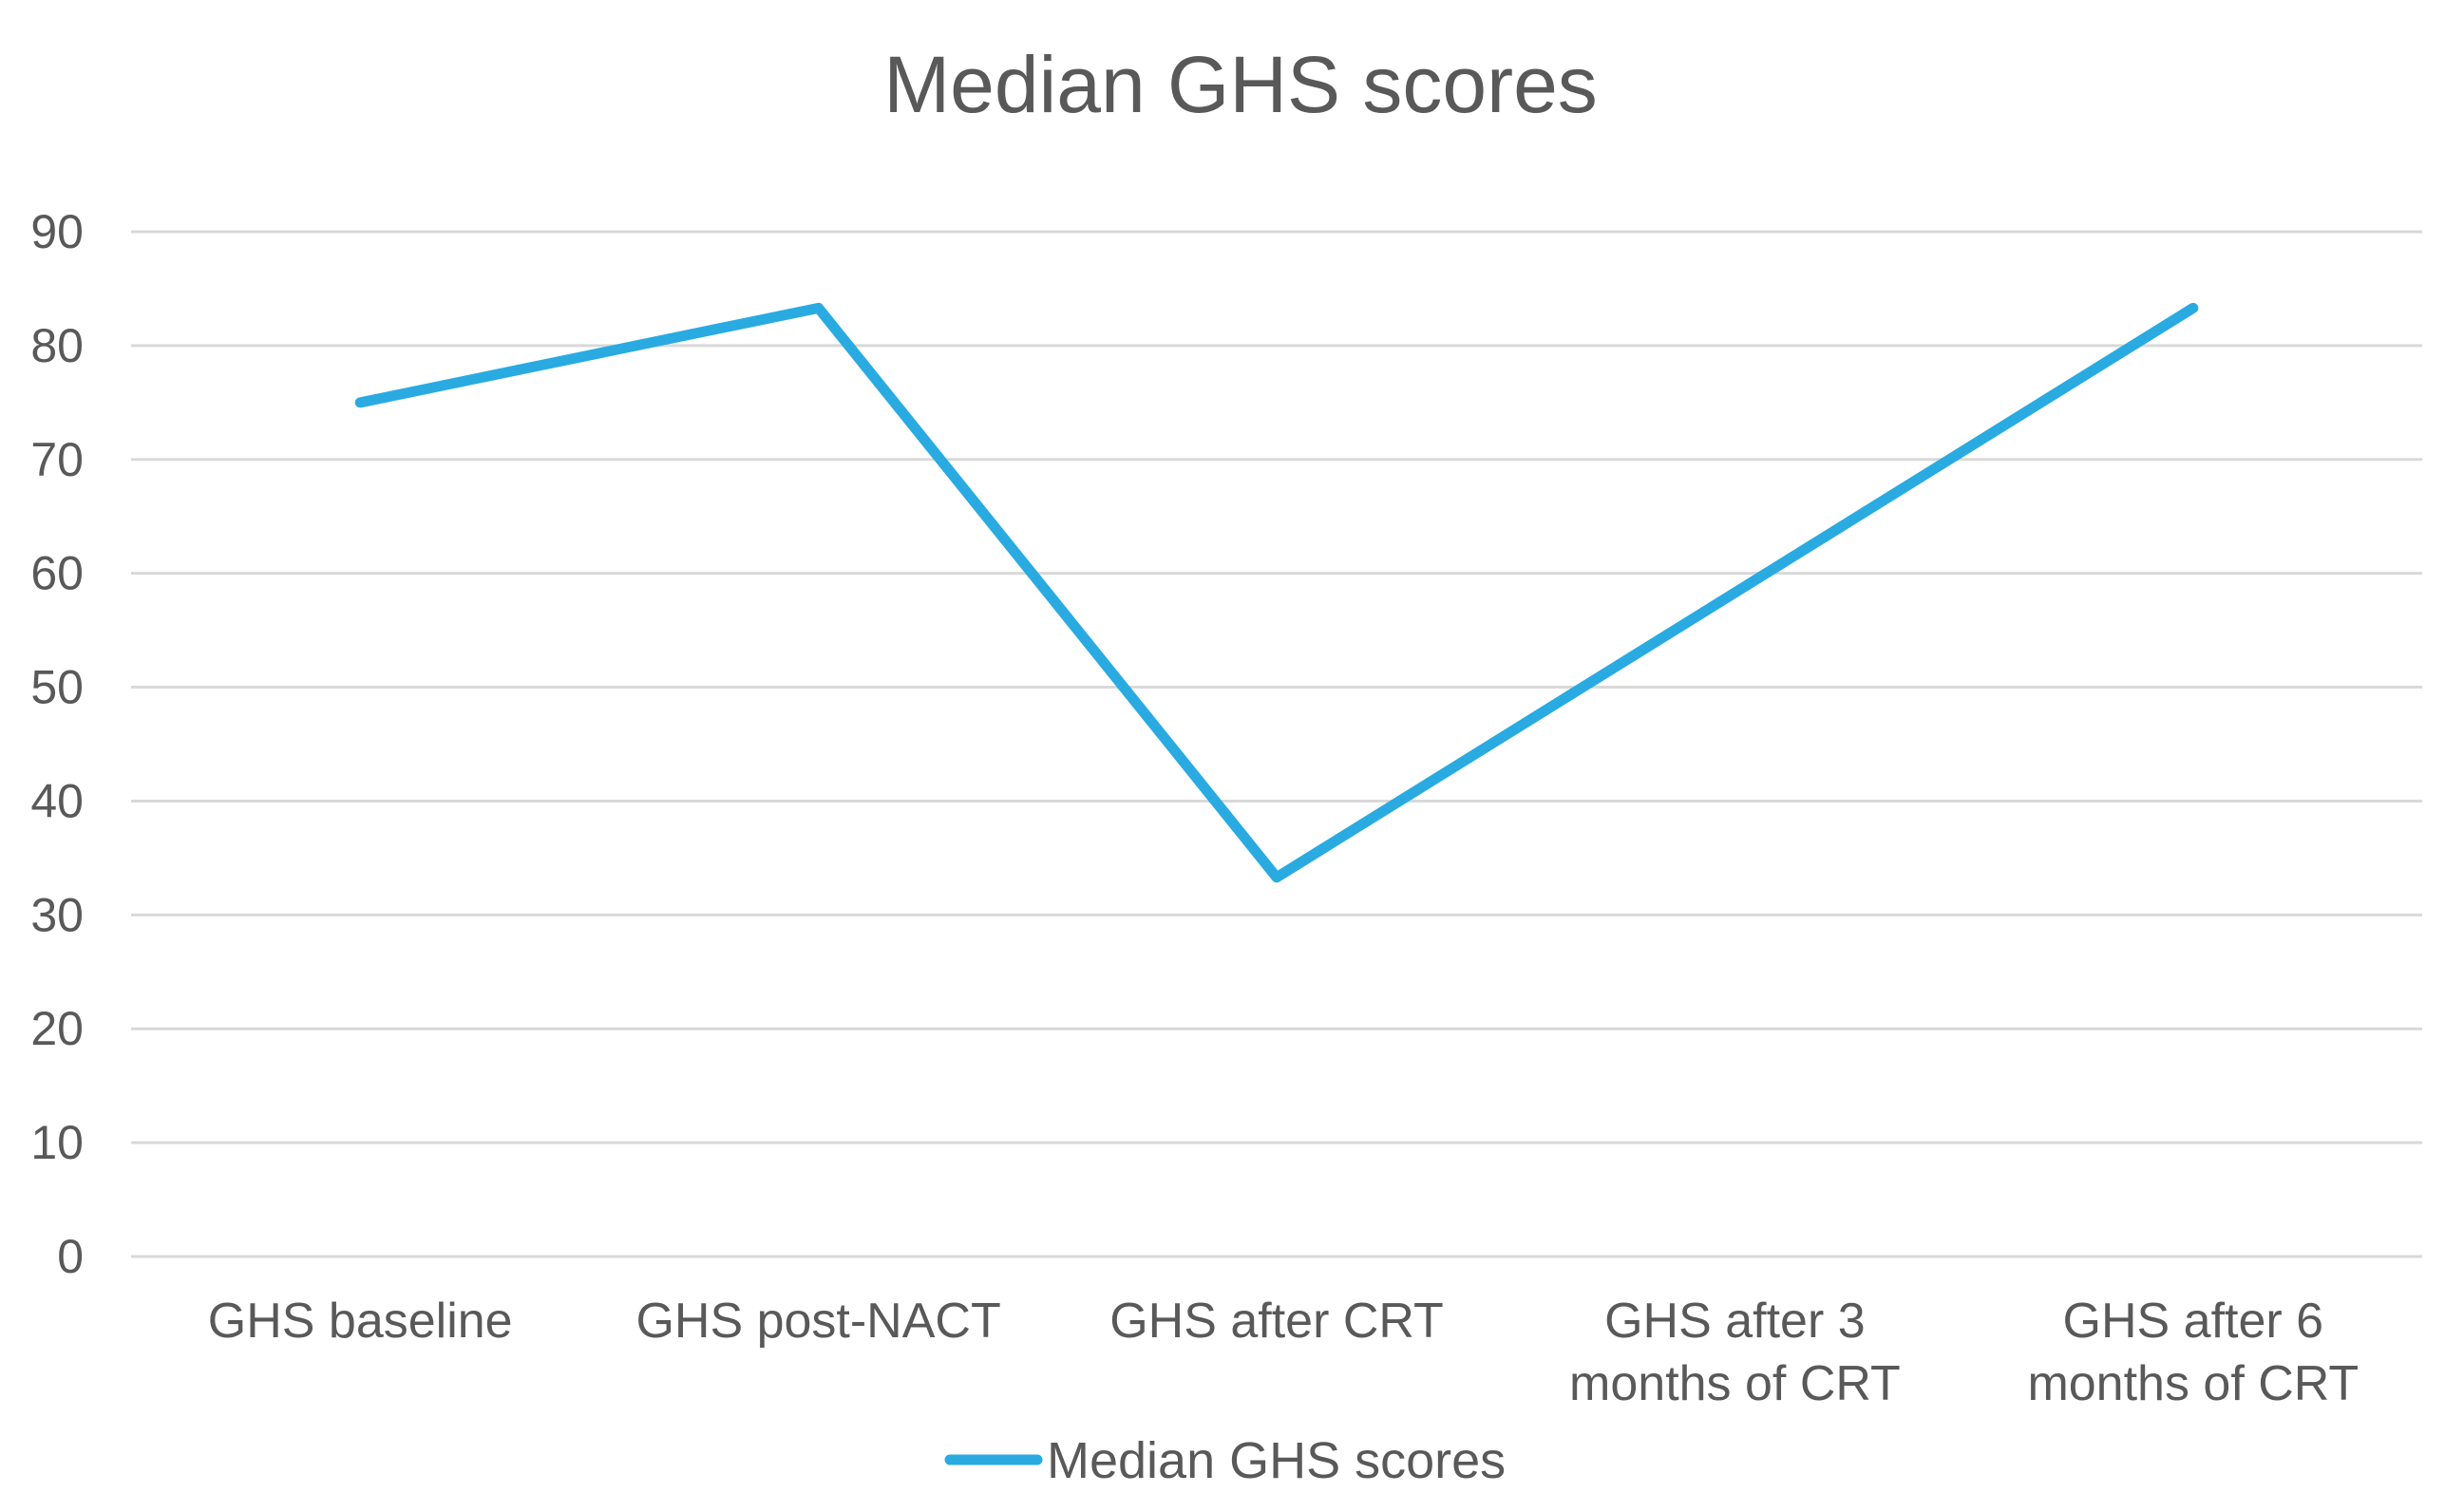 This screenshot has height=1512, width=2445. I want to click on y-tick-label: 10, so click(57, 1142).